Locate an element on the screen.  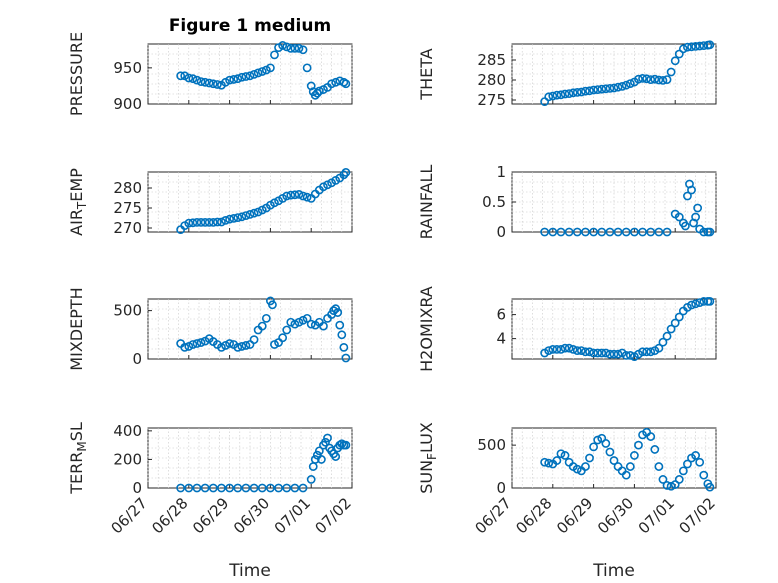
y-axis-label: PRESSURE is located at coordinates (76, 74).